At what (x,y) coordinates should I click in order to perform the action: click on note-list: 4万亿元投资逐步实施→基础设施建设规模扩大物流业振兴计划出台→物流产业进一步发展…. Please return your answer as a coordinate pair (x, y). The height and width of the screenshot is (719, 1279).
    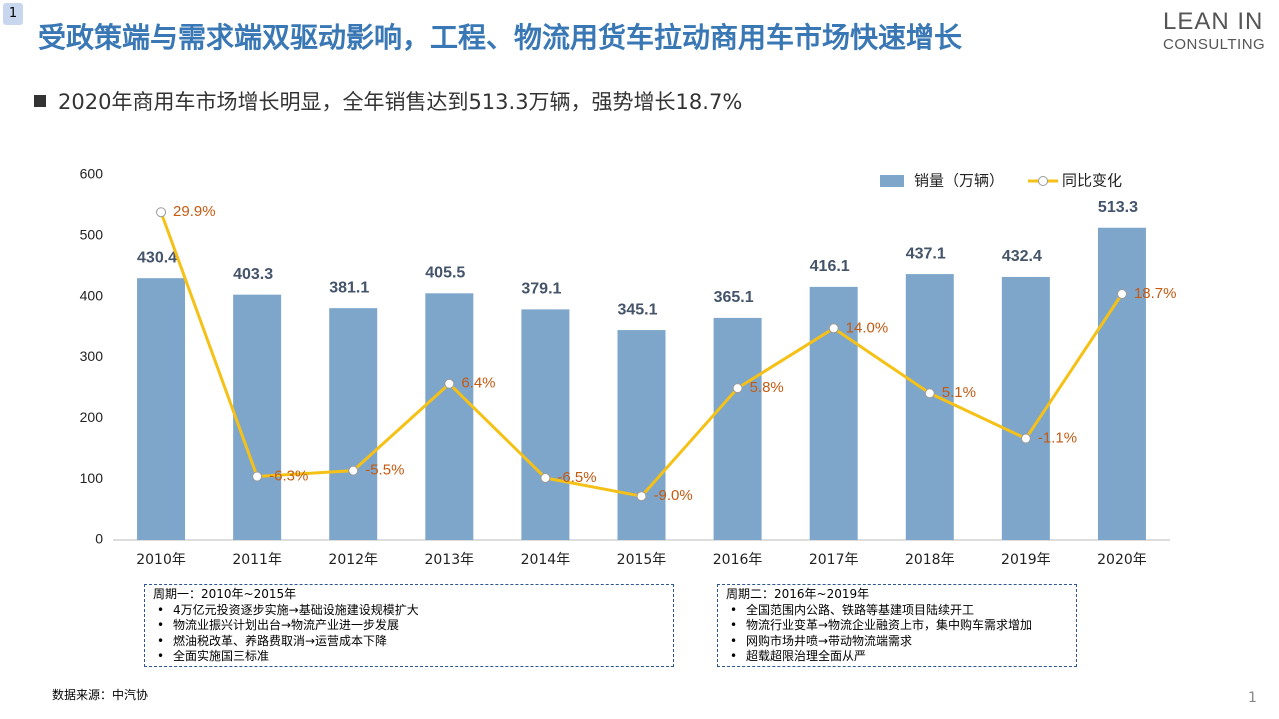
    Looking at the image, I should click on (409, 634).